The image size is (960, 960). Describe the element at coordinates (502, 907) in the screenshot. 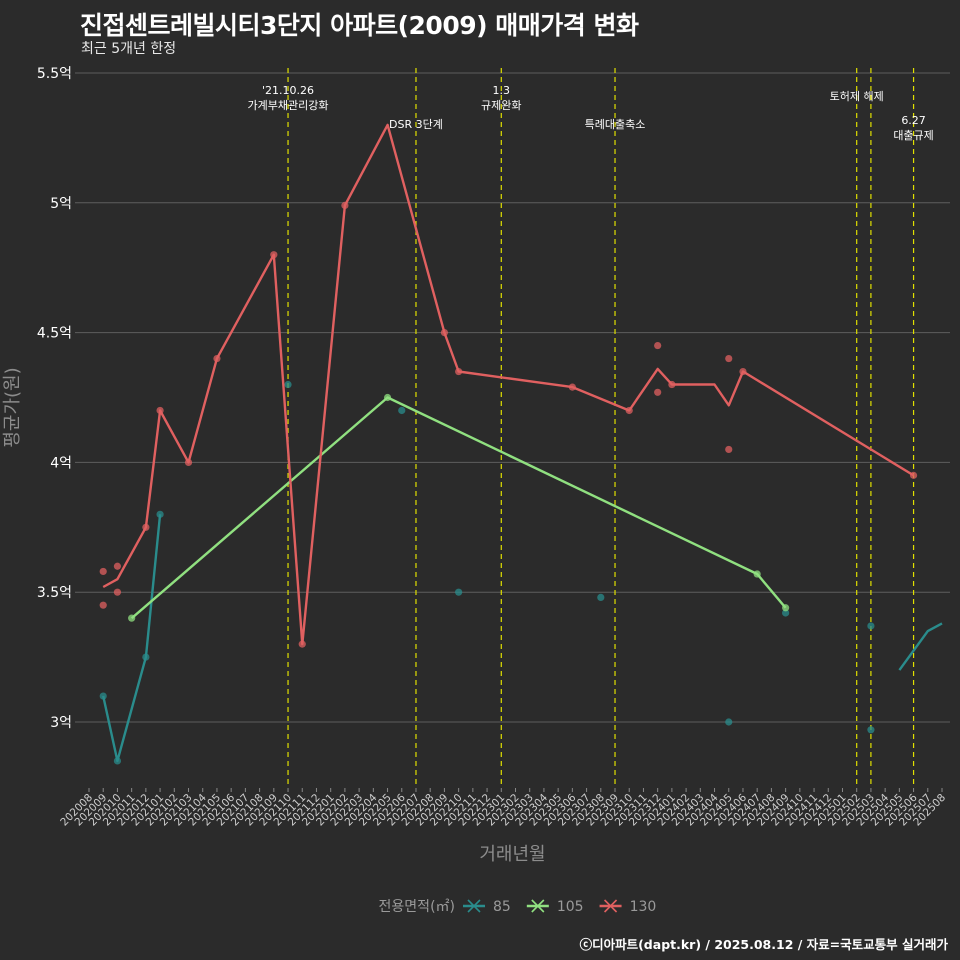

I see `legend-label: 85` at that location.